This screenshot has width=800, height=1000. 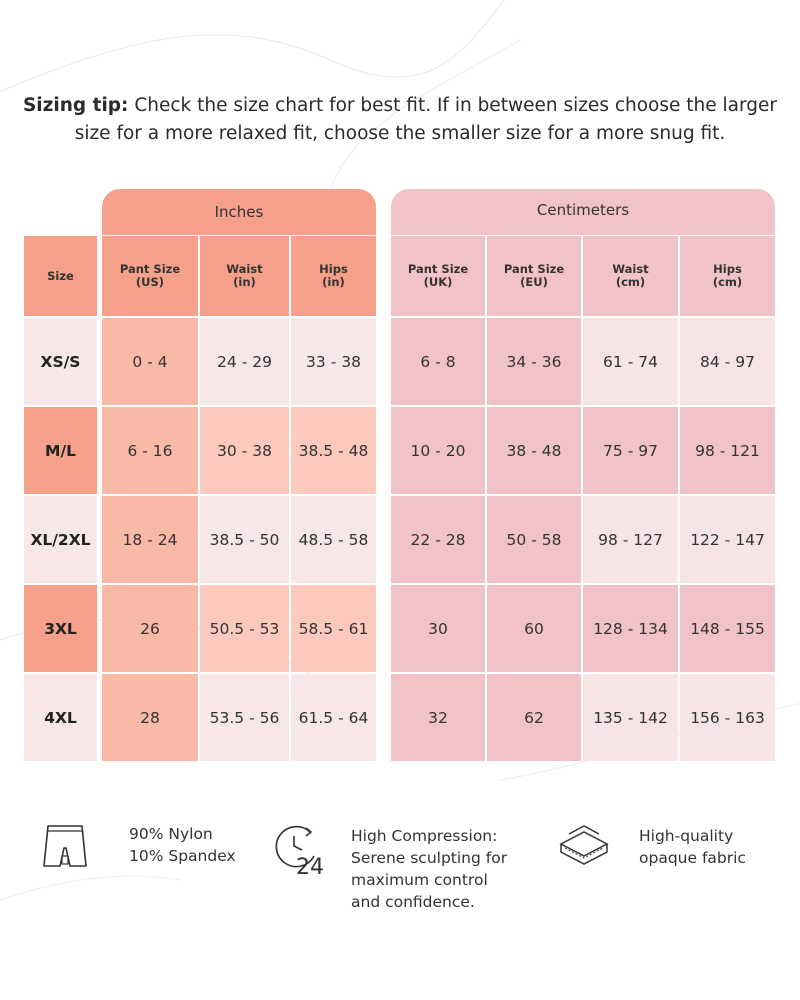 I want to click on feature-line: High-quality, so click(x=686, y=836).